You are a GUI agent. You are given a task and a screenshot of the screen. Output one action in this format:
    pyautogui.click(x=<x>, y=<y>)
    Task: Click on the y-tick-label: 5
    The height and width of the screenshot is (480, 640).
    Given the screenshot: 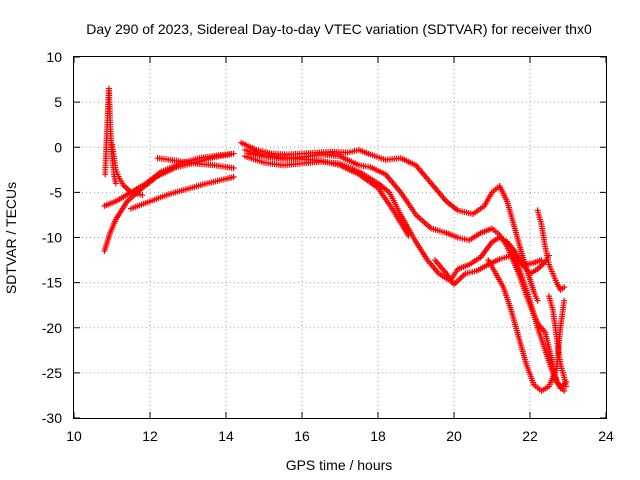 What is the action you would take?
    pyautogui.click(x=58, y=102)
    